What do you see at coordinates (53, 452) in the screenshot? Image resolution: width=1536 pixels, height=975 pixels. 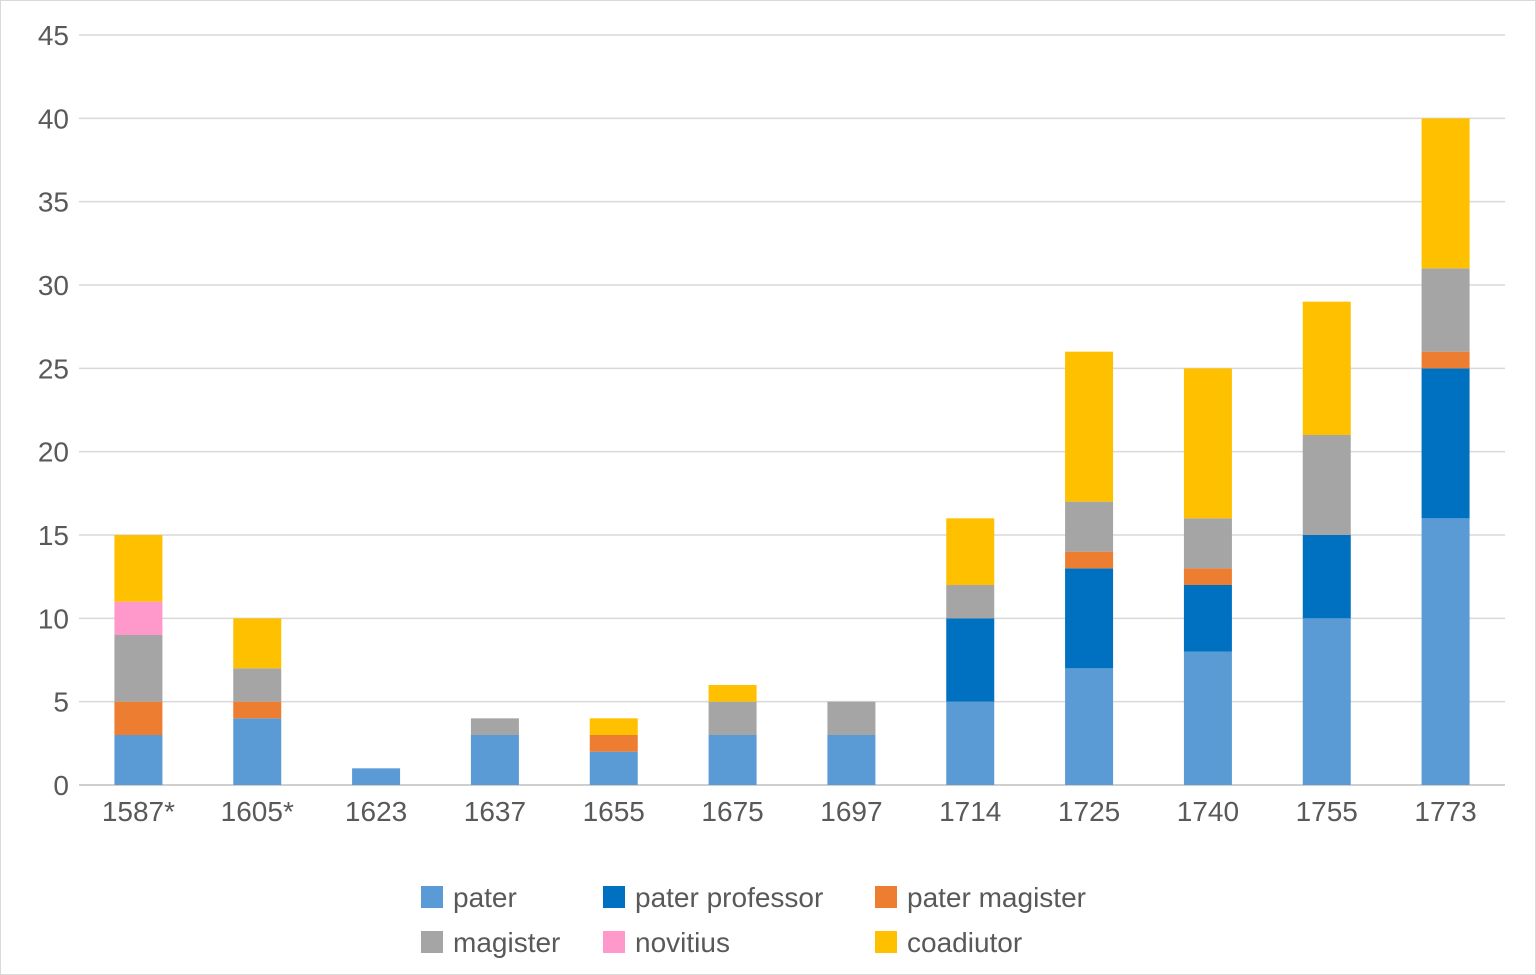 I see `y-tick-label: 20` at bounding box center [53, 452].